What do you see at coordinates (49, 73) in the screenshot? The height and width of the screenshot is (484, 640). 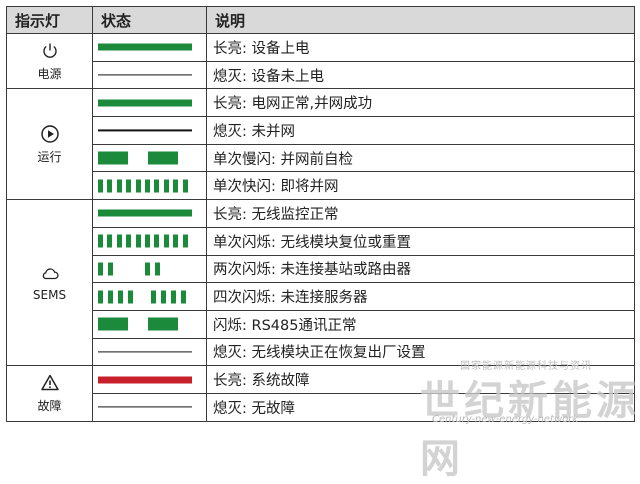 I see `indicator-label: 电源` at bounding box center [49, 73].